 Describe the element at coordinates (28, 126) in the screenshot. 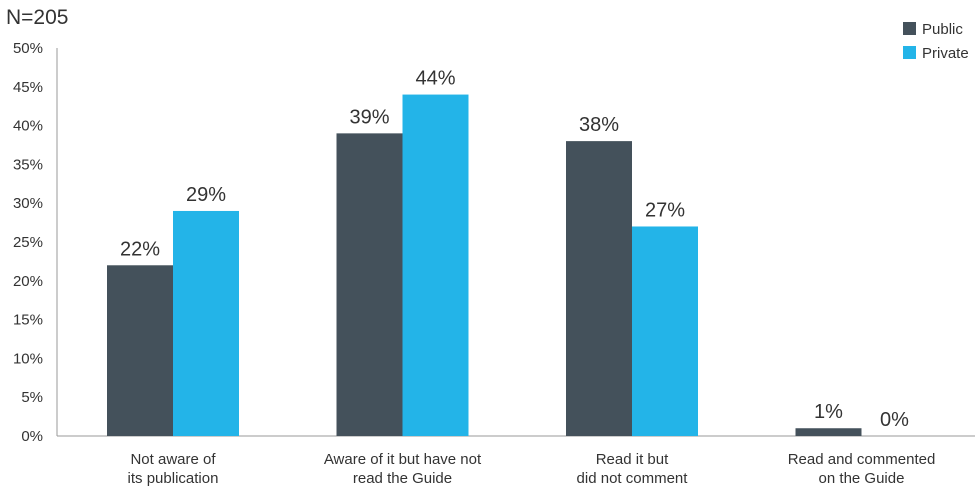

I see `y-tick-label: 40%` at that location.